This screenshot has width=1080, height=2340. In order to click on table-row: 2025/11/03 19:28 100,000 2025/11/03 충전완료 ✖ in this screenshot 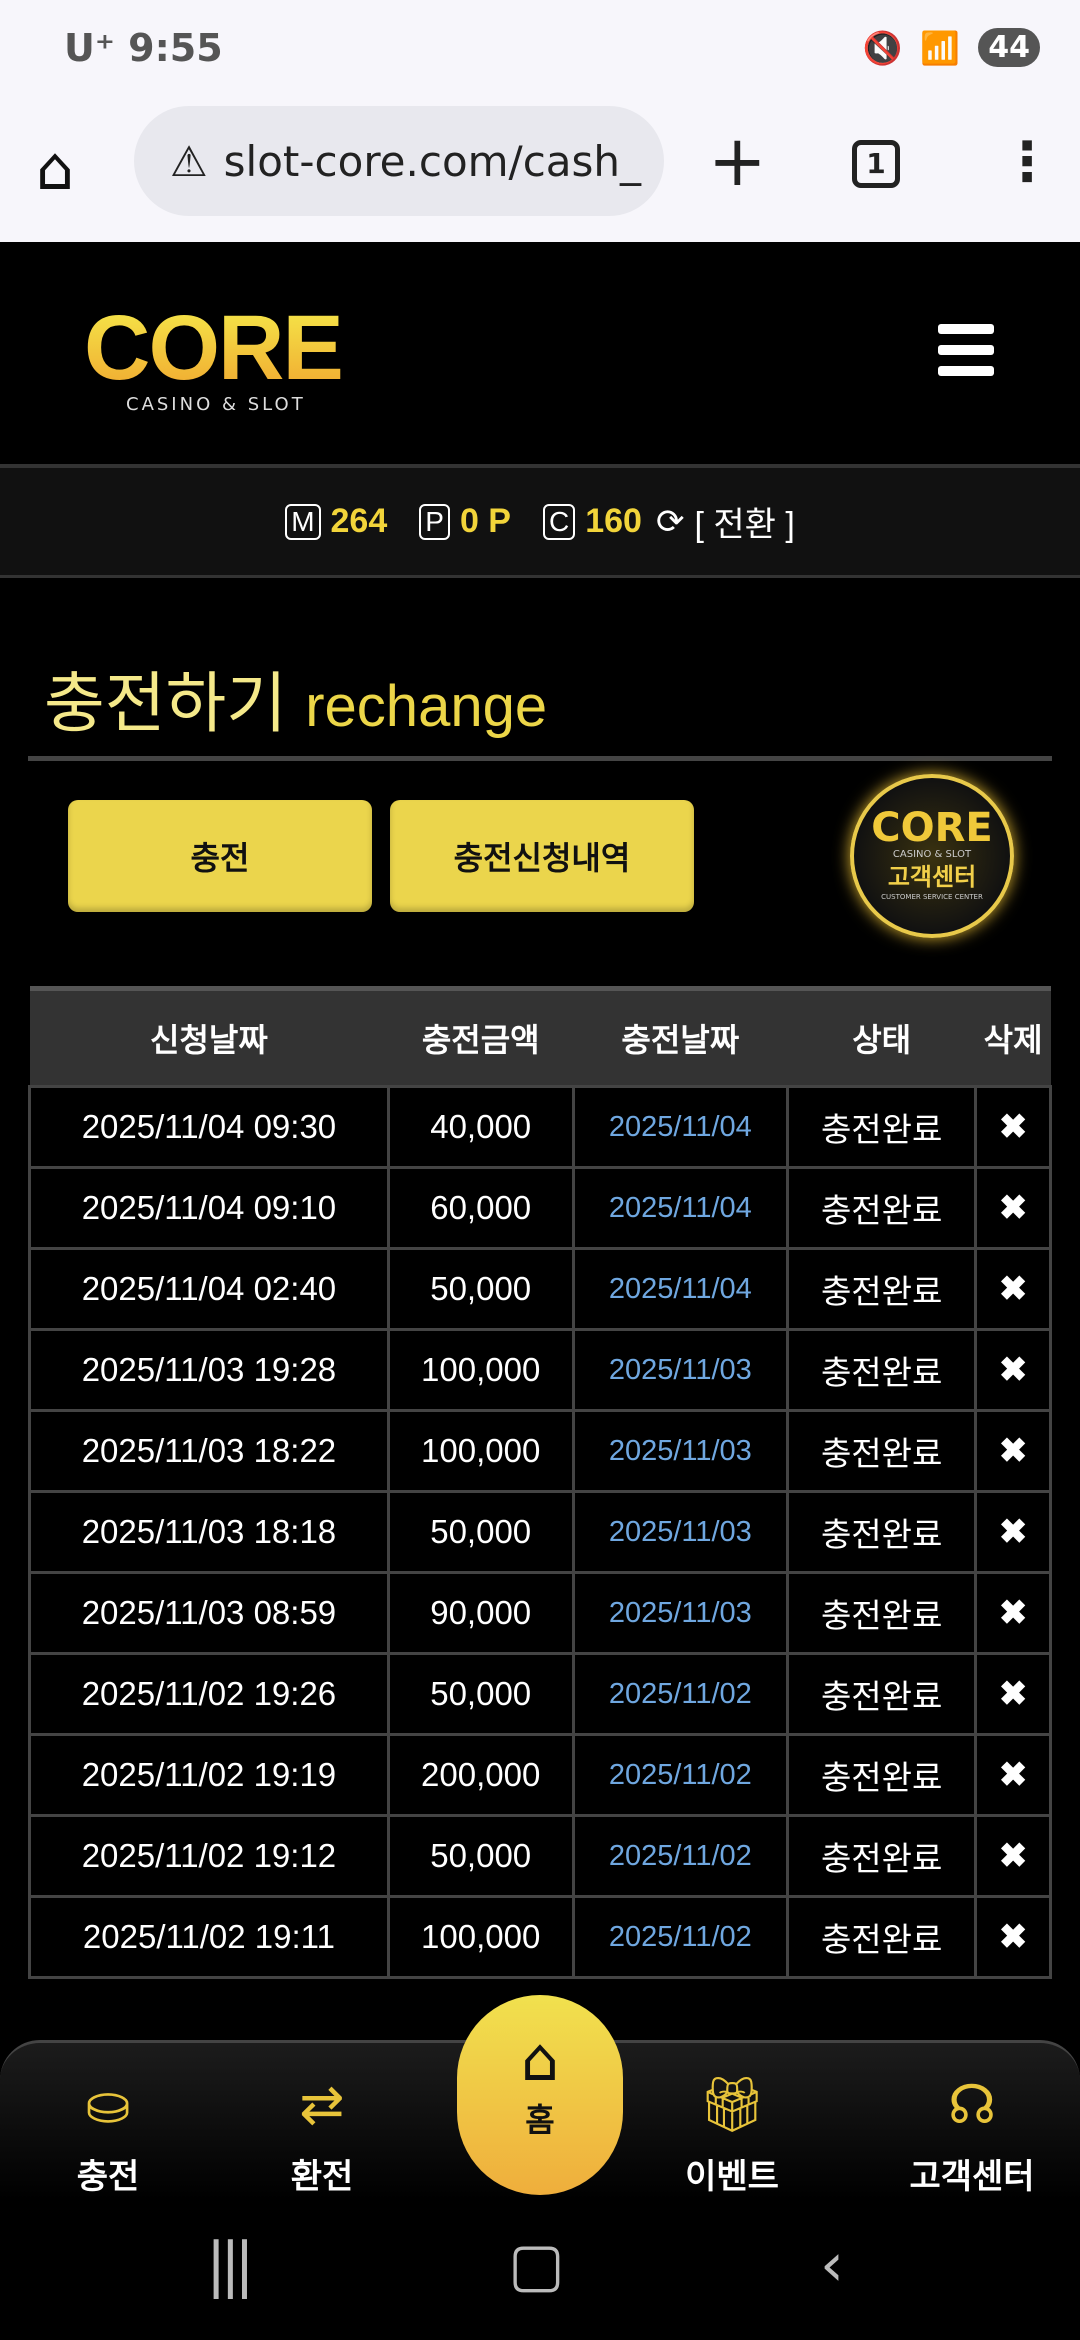, I will do `click(540, 1370)`.